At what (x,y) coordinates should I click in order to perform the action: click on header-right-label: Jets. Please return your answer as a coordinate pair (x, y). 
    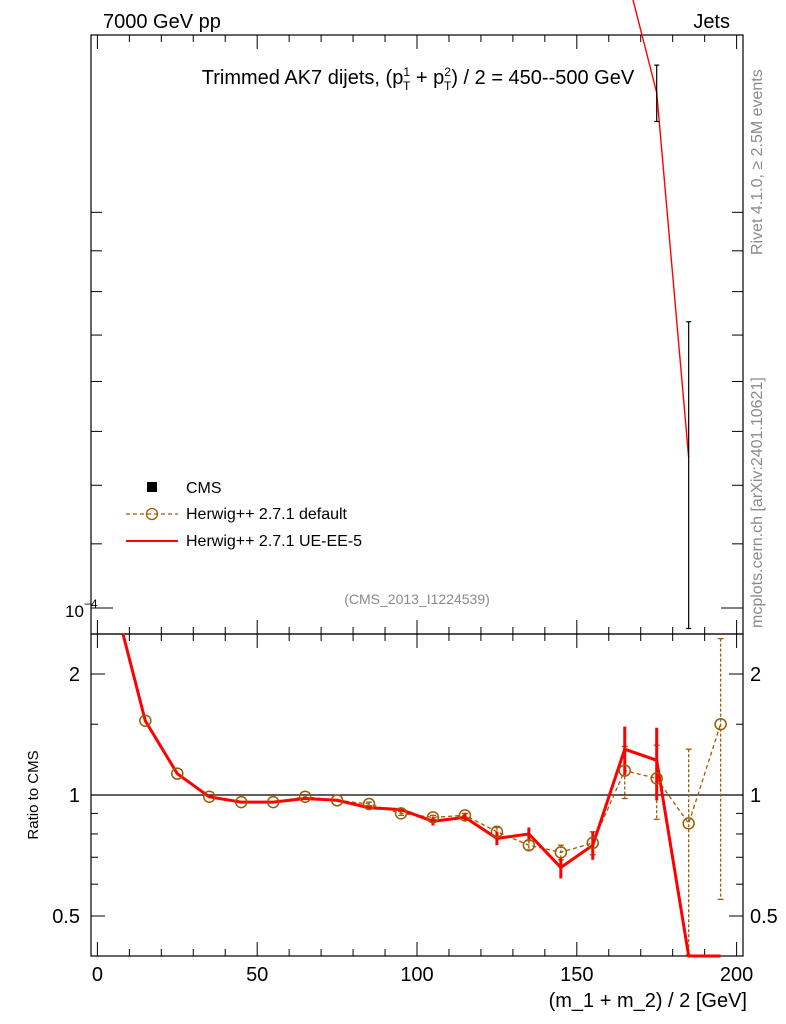
    Looking at the image, I should click on (711, 22).